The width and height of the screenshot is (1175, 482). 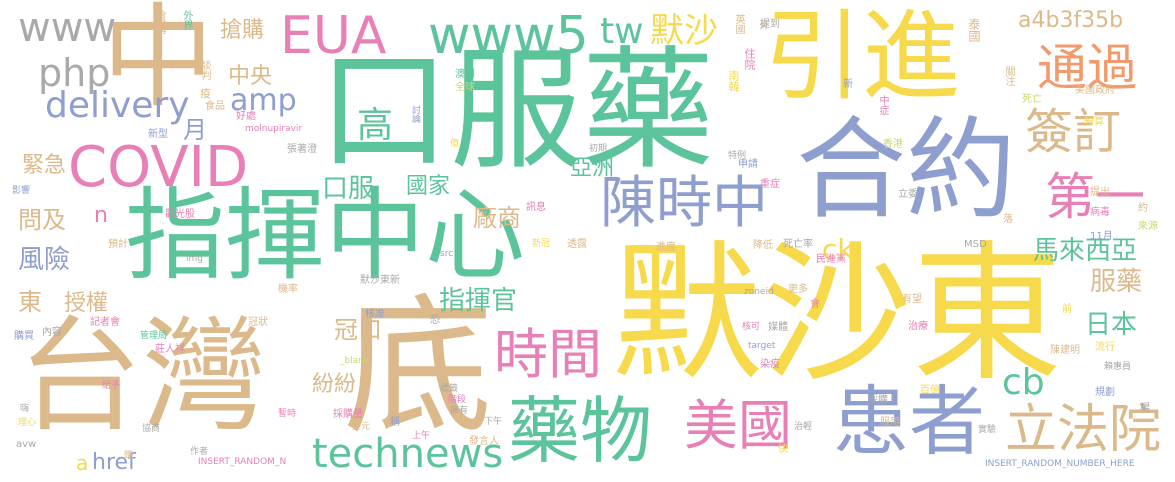 What do you see at coordinates (30, 302) in the screenshot?
I see `word: 東` at bounding box center [30, 302].